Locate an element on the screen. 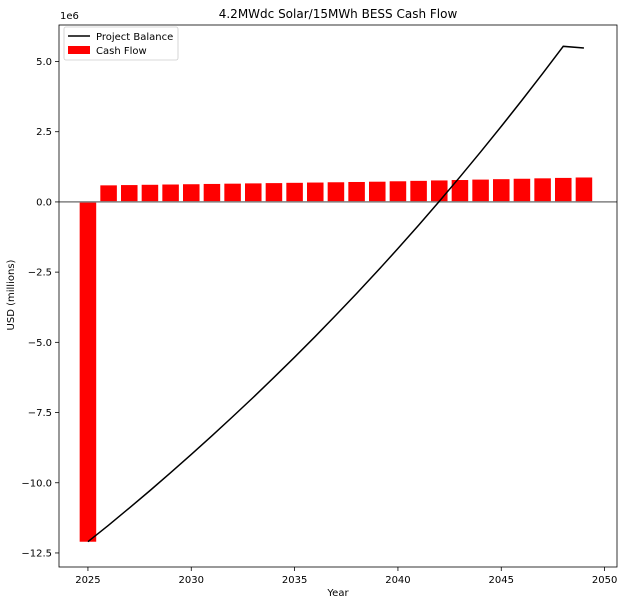  x-tick-label: 2025 is located at coordinates (87, 580).